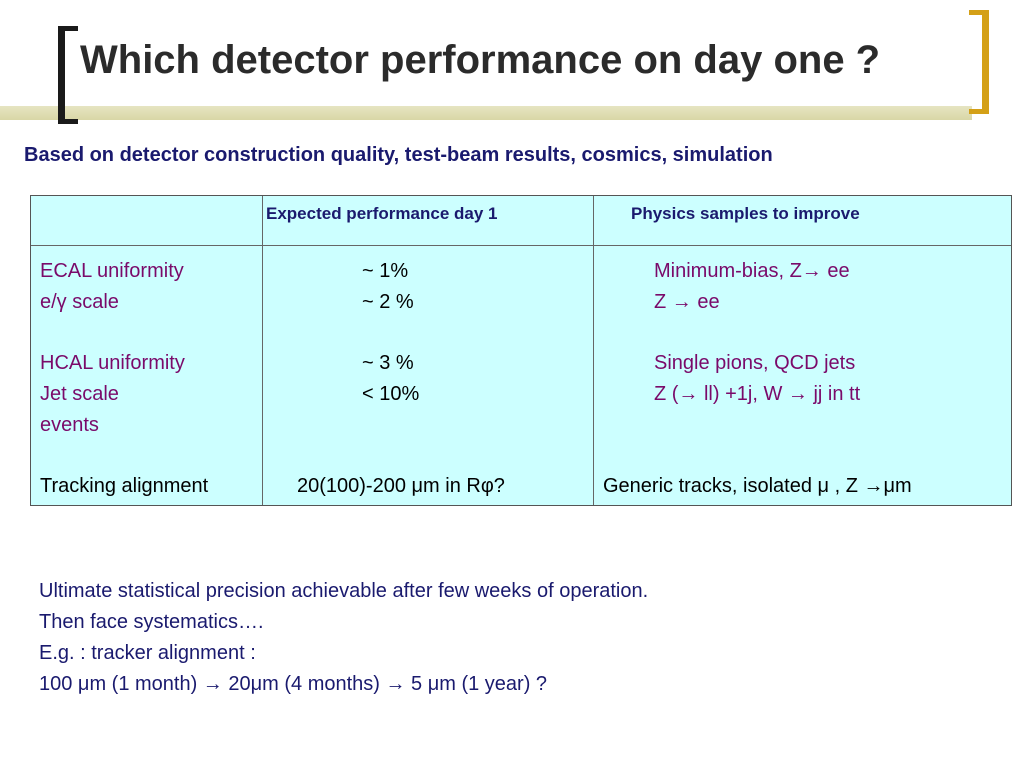 Image resolution: width=1024 pixels, height=768 pixels. I want to click on row-expected-hcal-uniformity: ~ 3 %, so click(388, 363).